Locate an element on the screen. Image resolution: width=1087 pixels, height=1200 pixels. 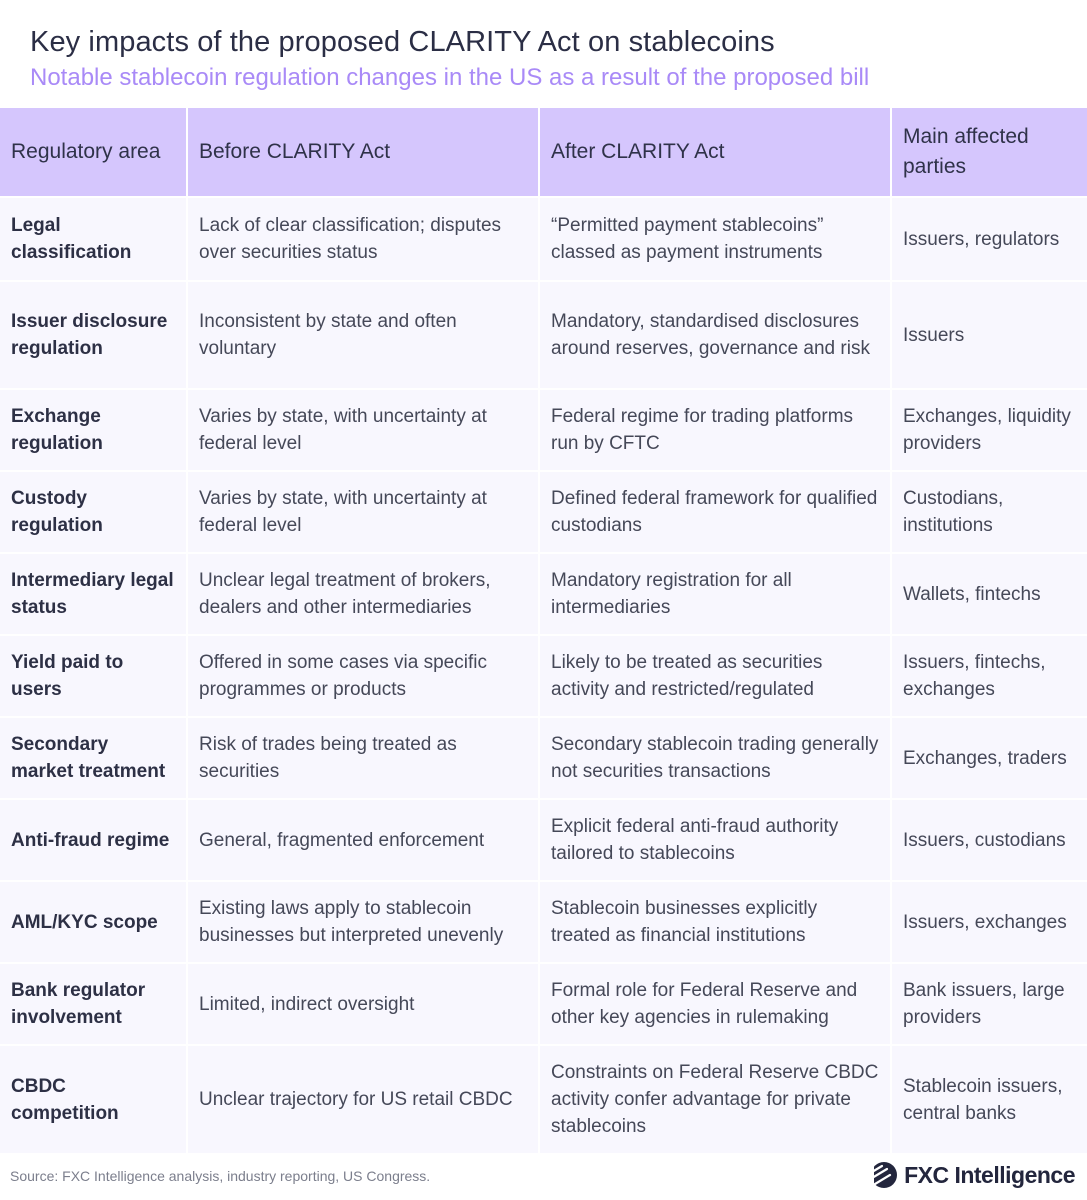
cell-area: Intermediary legal status is located at coordinates (94, 593).